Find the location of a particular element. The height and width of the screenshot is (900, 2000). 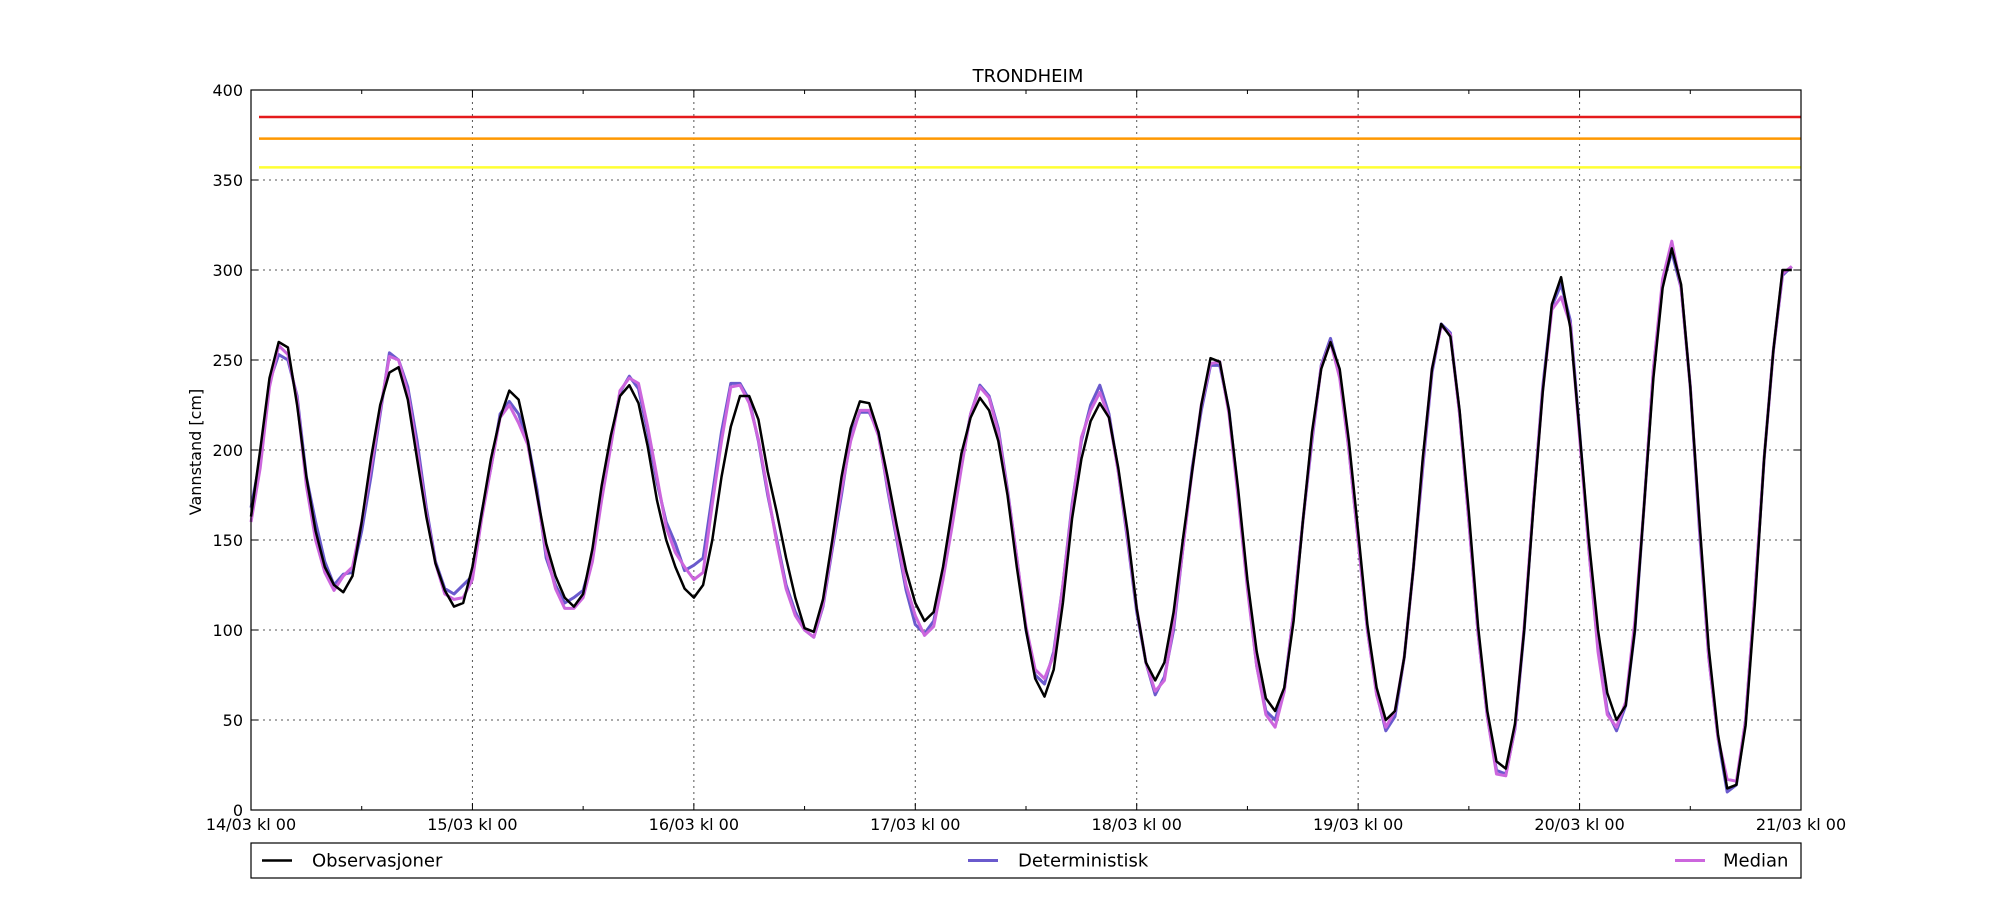

x-tick-label: 18/03 kl 00 is located at coordinates (1137, 824).